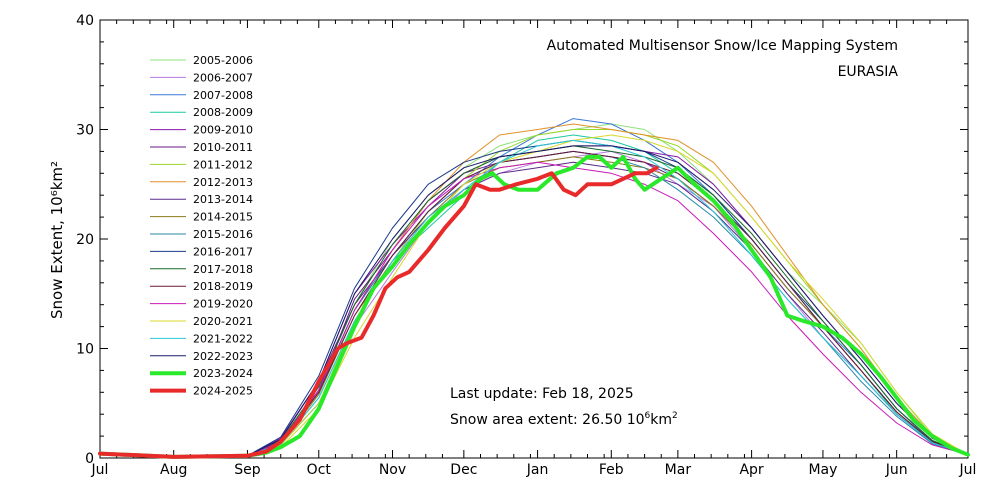 The width and height of the screenshot is (1000, 500). What do you see at coordinates (223, 217) in the screenshot?
I see `legend-label: 2014-2015` at bounding box center [223, 217].